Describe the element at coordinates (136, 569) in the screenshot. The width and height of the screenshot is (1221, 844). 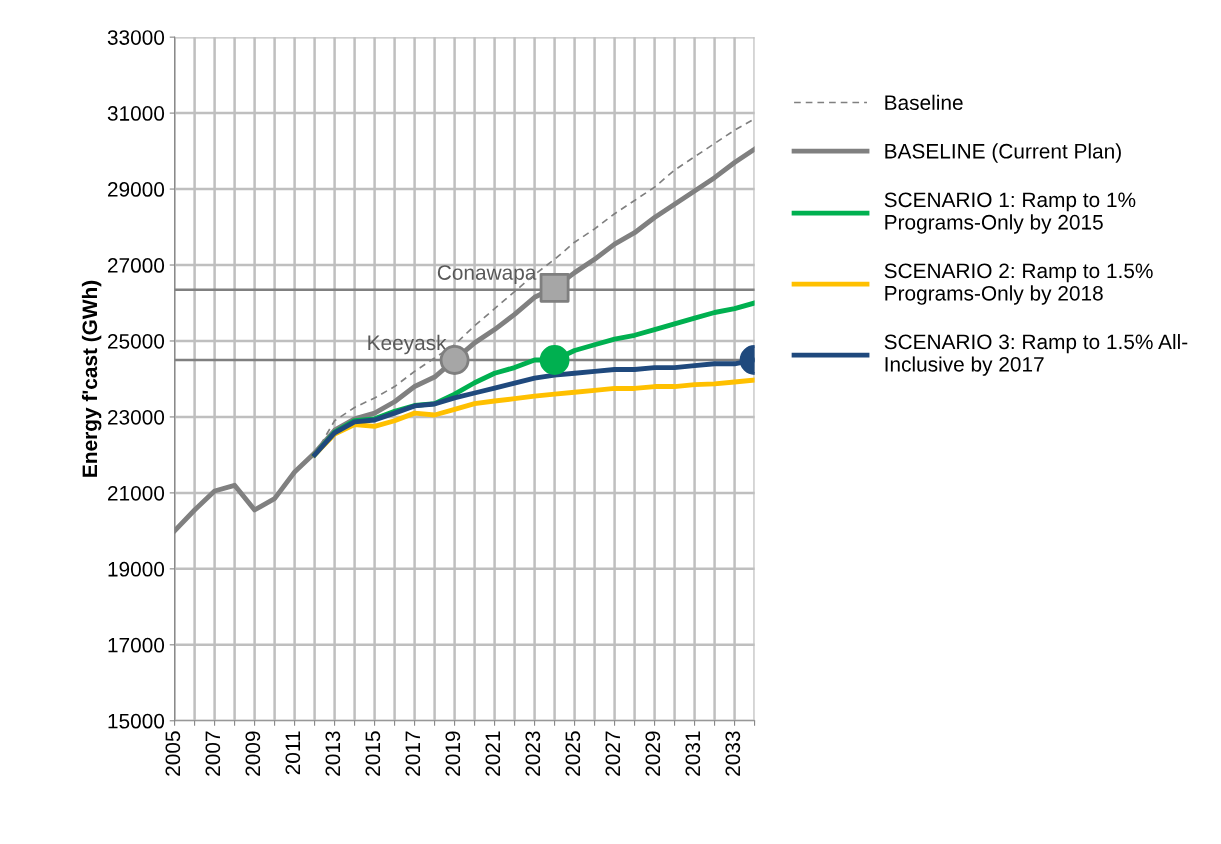
I see `y-tick-label: 19000` at that location.